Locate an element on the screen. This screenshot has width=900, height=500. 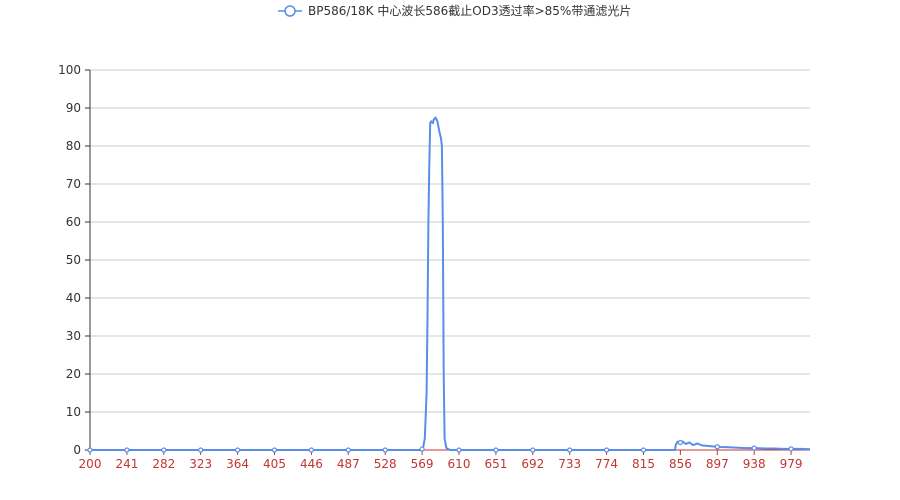
y-tick-label: 50 is located at coordinates (73, 260).